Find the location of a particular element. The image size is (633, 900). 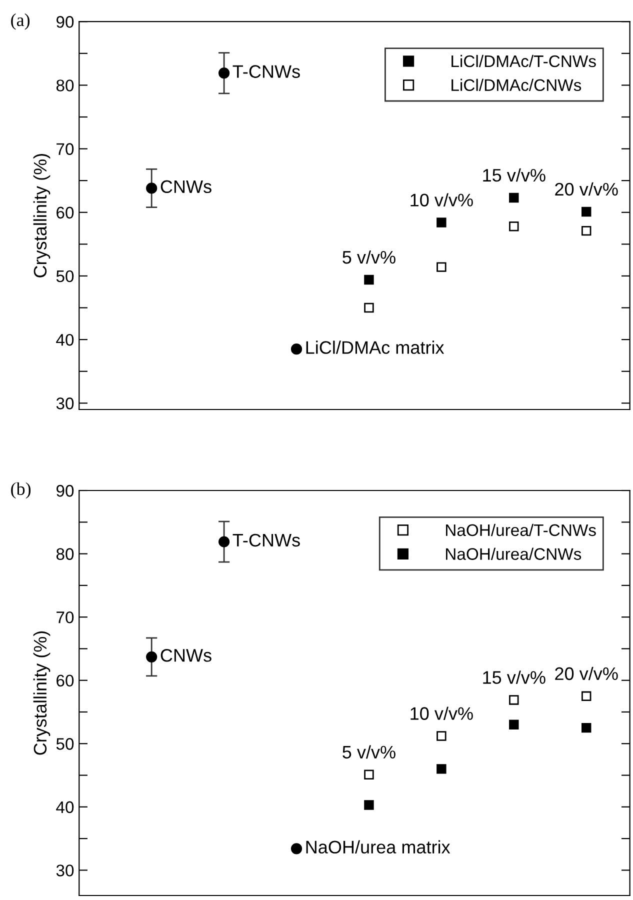

category-label: NaOH/urea matrix is located at coordinates (378, 847).